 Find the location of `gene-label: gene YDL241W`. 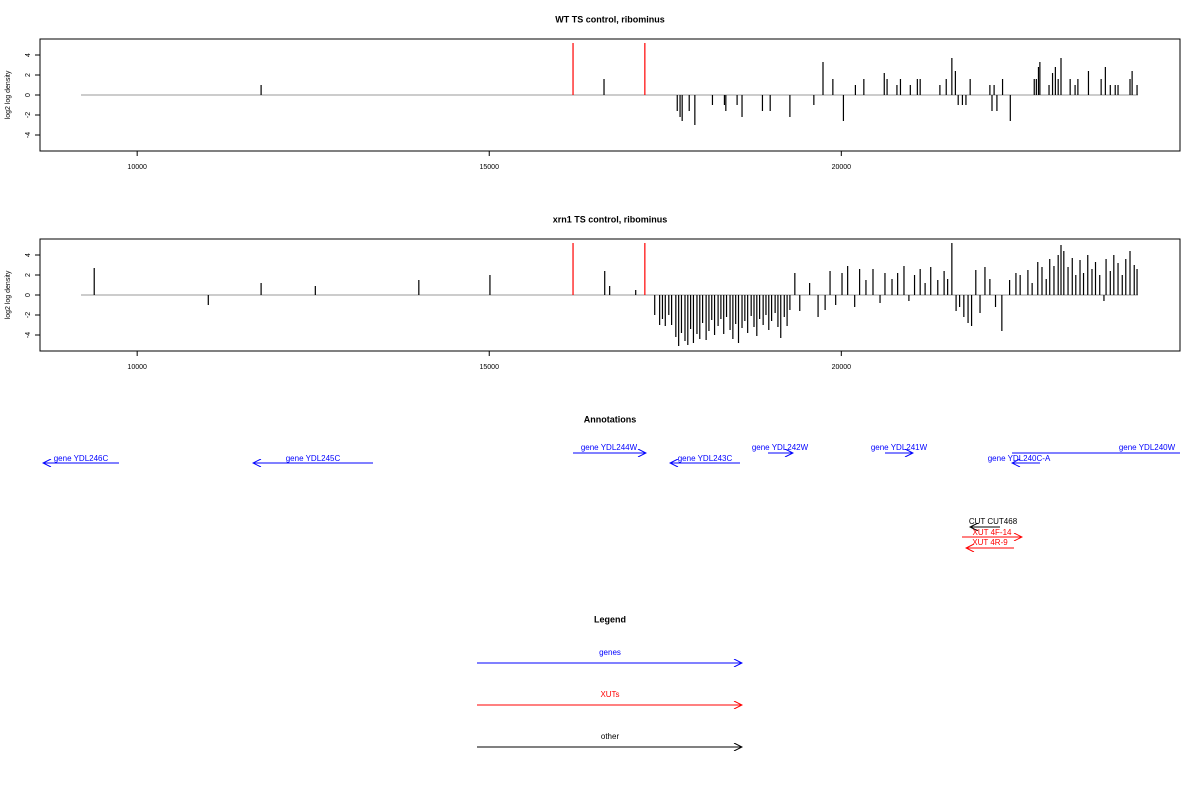

gene-label: gene YDL241W is located at coordinates (899, 447).